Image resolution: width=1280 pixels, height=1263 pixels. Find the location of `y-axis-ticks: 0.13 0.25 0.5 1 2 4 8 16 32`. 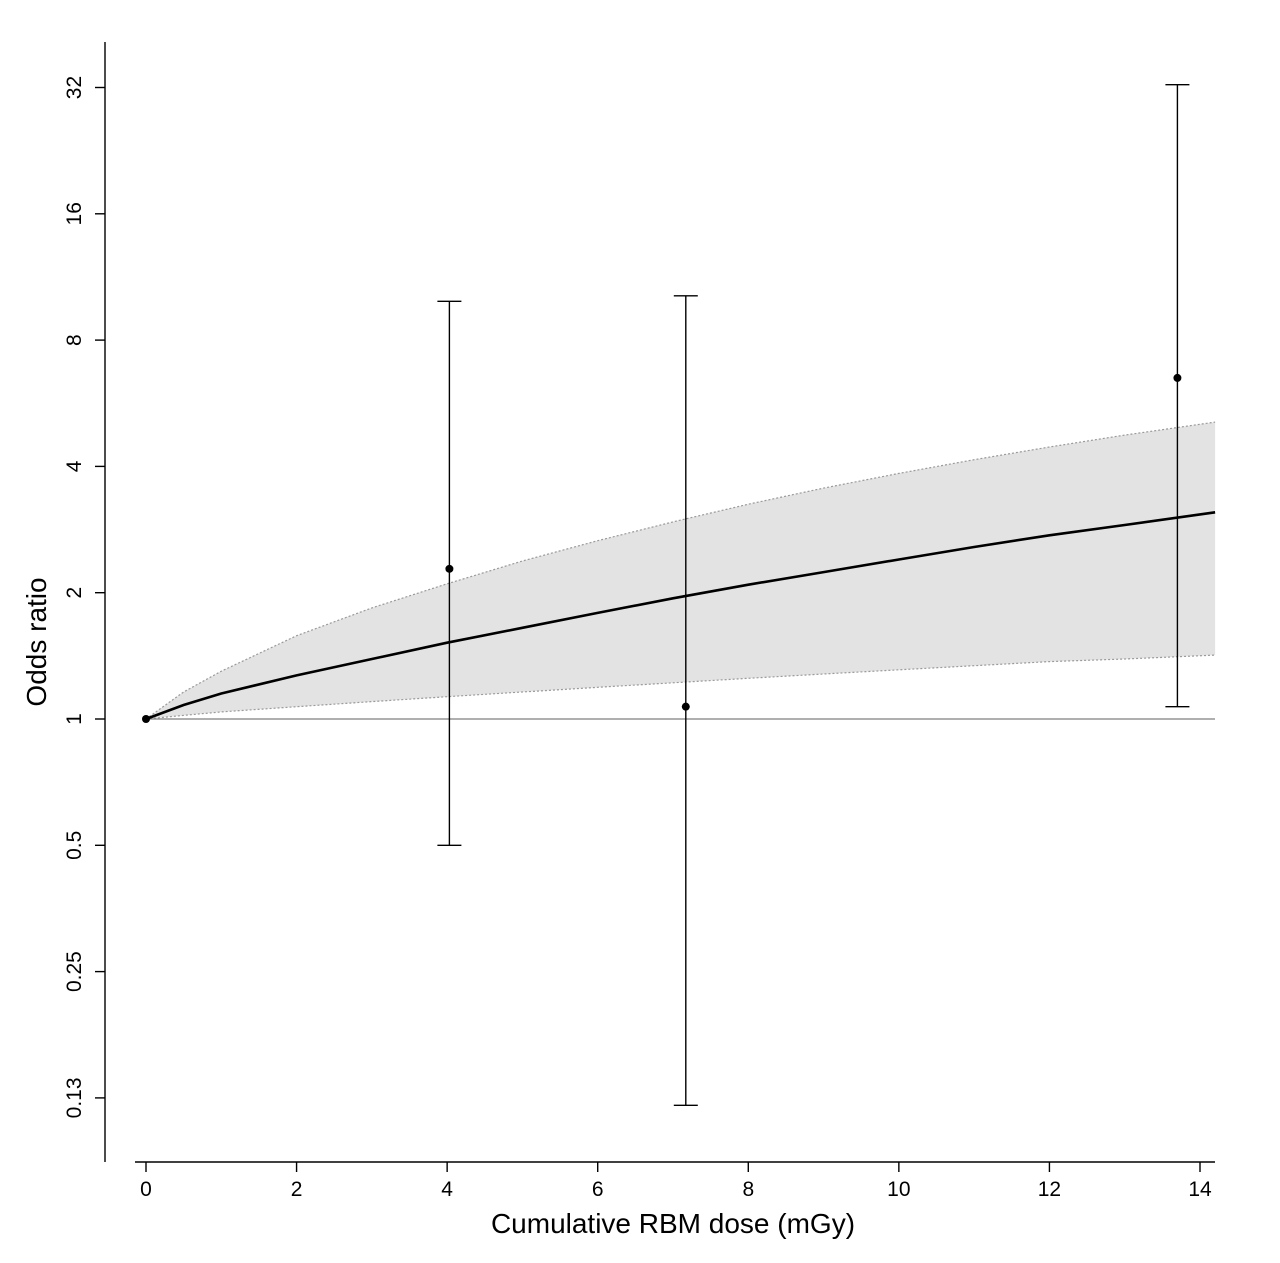

y-axis-ticks: 0.13 0.25 0.5 1 2 4 8 16 32 is located at coordinates (84, 597).